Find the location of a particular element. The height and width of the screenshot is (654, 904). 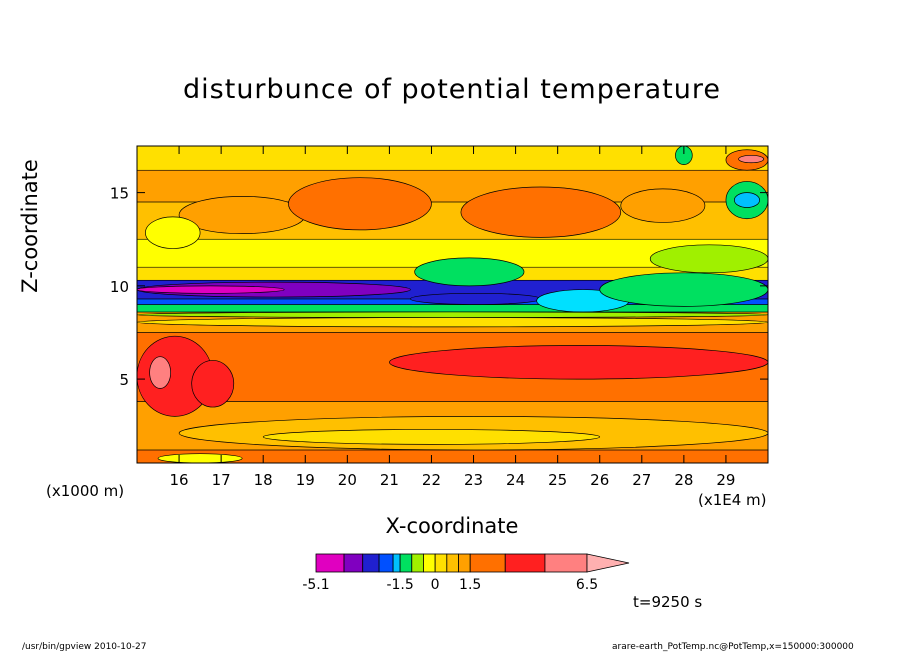

x-tick-label-19: 19 is located at coordinates (305, 480).